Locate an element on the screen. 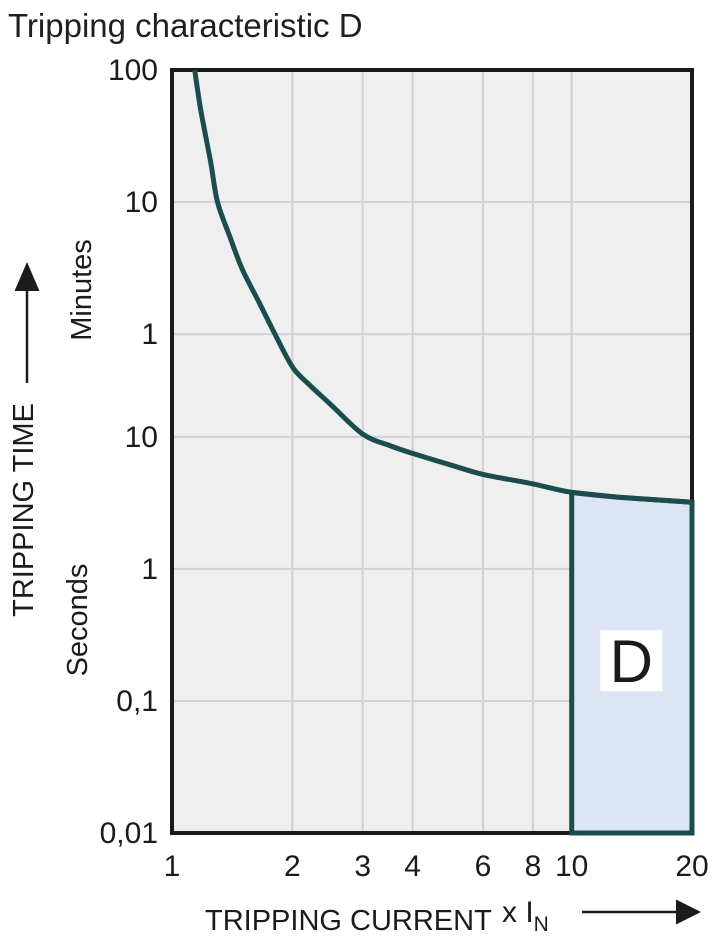 This screenshot has height=943, width=720. region-d-label-box is located at coordinates (631, 661).